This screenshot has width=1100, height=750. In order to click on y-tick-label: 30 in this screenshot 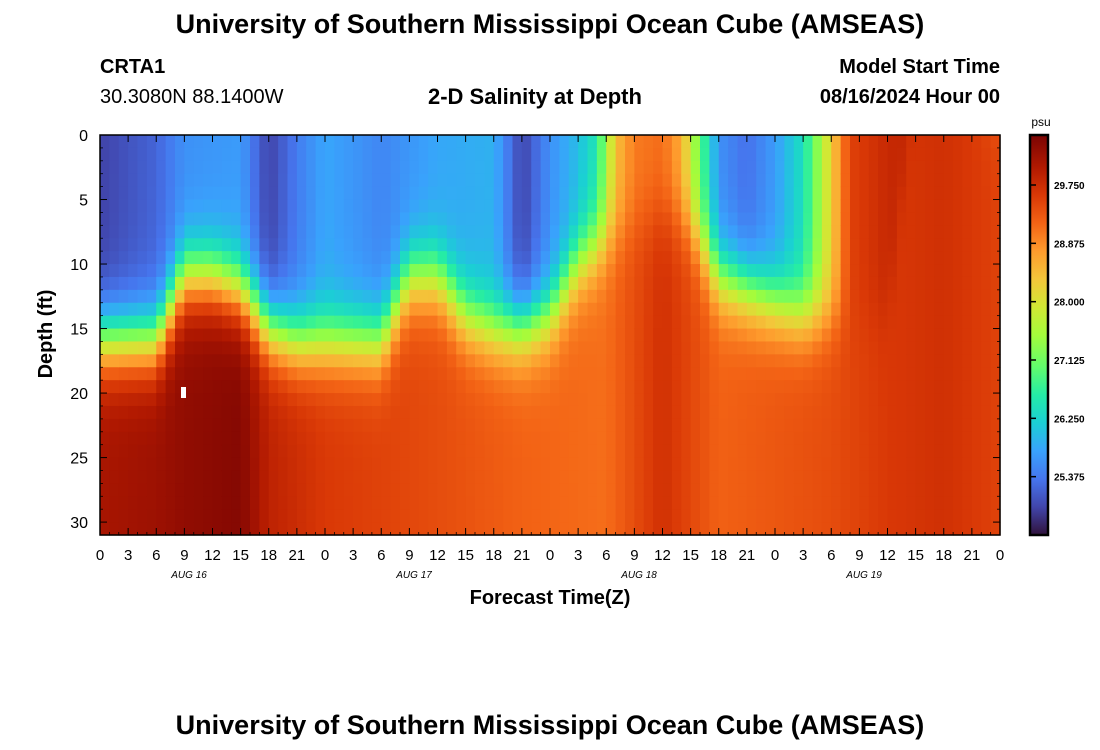, I will do `click(79, 523)`.